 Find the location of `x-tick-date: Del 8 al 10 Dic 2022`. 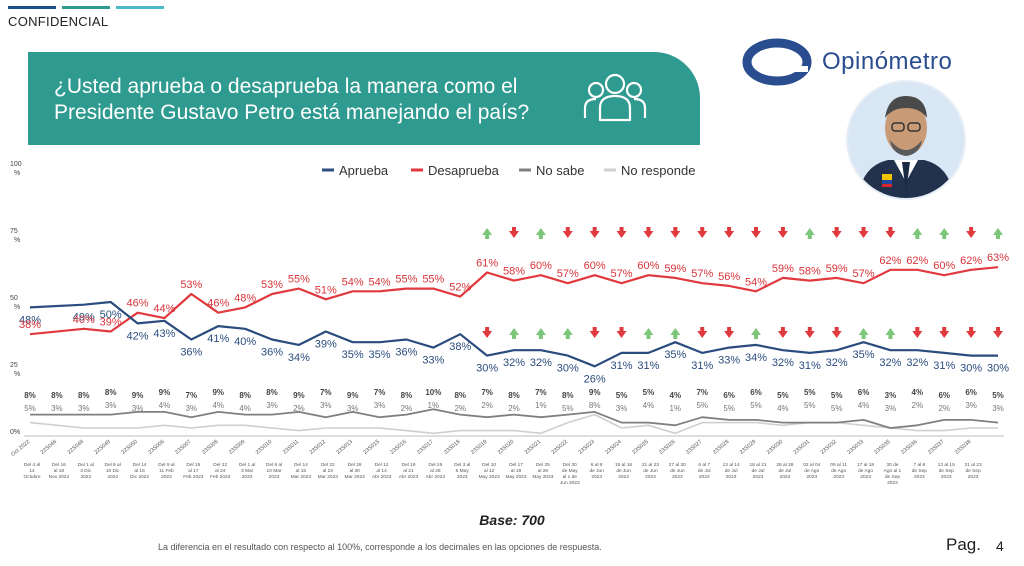

x-tick-date: Del 8 al 10 Dic 2022 is located at coordinates (113, 471).